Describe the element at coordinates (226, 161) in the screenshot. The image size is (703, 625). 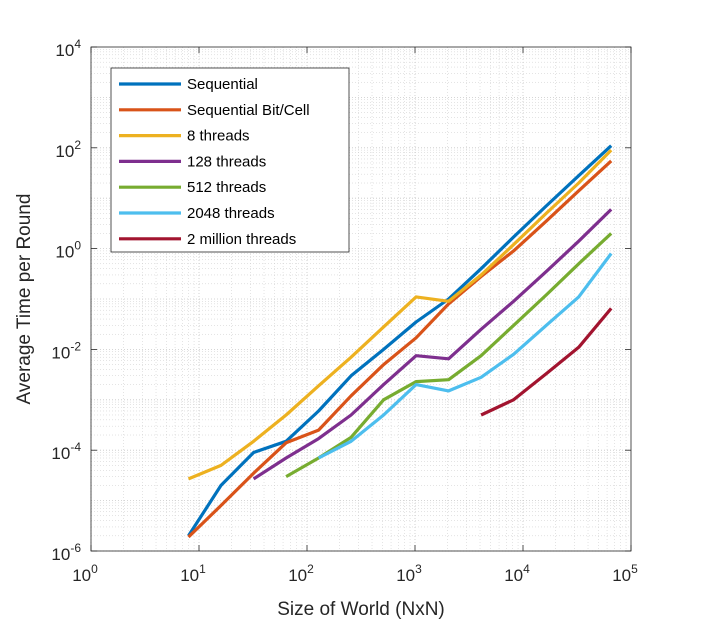
I see `legend-label: 128 threads` at that location.